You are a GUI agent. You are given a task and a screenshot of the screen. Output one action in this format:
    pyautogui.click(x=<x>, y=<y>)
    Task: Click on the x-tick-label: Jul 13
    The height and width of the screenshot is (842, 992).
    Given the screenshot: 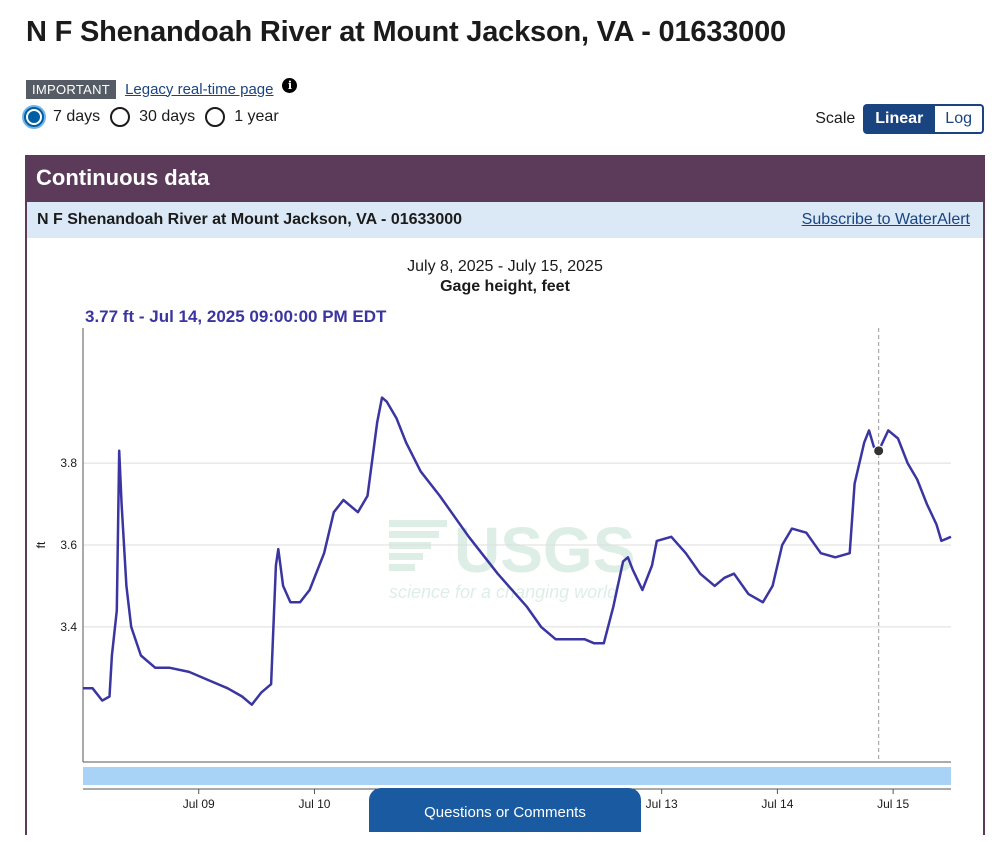 What is the action you would take?
    pyautogui.click(x=662, y=804)
    